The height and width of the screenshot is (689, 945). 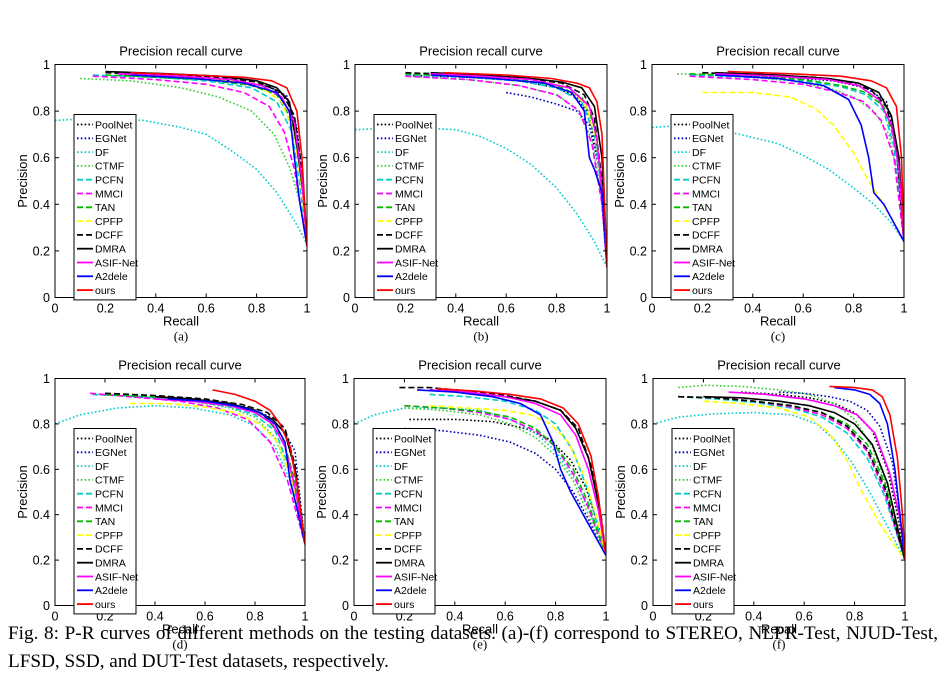 What do you see at coordinates (779, 644) in the screenshot?
I see `panel-label: (f)` at bounding box center [779, 644].